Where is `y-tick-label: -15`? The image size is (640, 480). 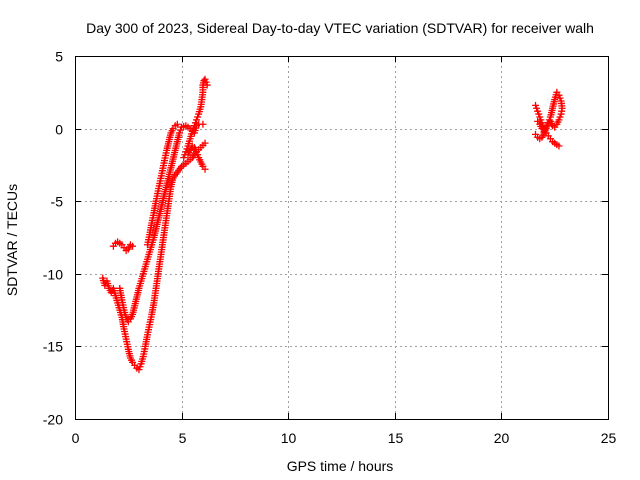
y-tick-label: -15 is located at coordinates (53, 347).